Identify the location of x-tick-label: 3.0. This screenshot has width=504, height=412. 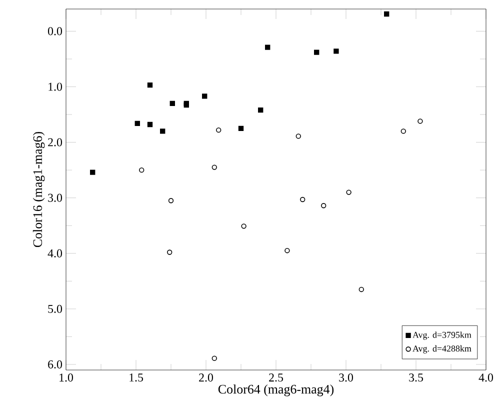
(346, 378).